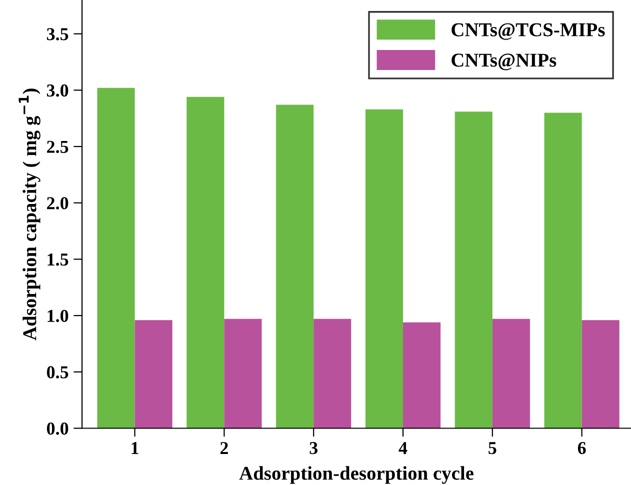 The image size is (631, 485). Describe the element at coordinates (492, 448) in the screenshot. I see `x-tick-label: 5` at that location.